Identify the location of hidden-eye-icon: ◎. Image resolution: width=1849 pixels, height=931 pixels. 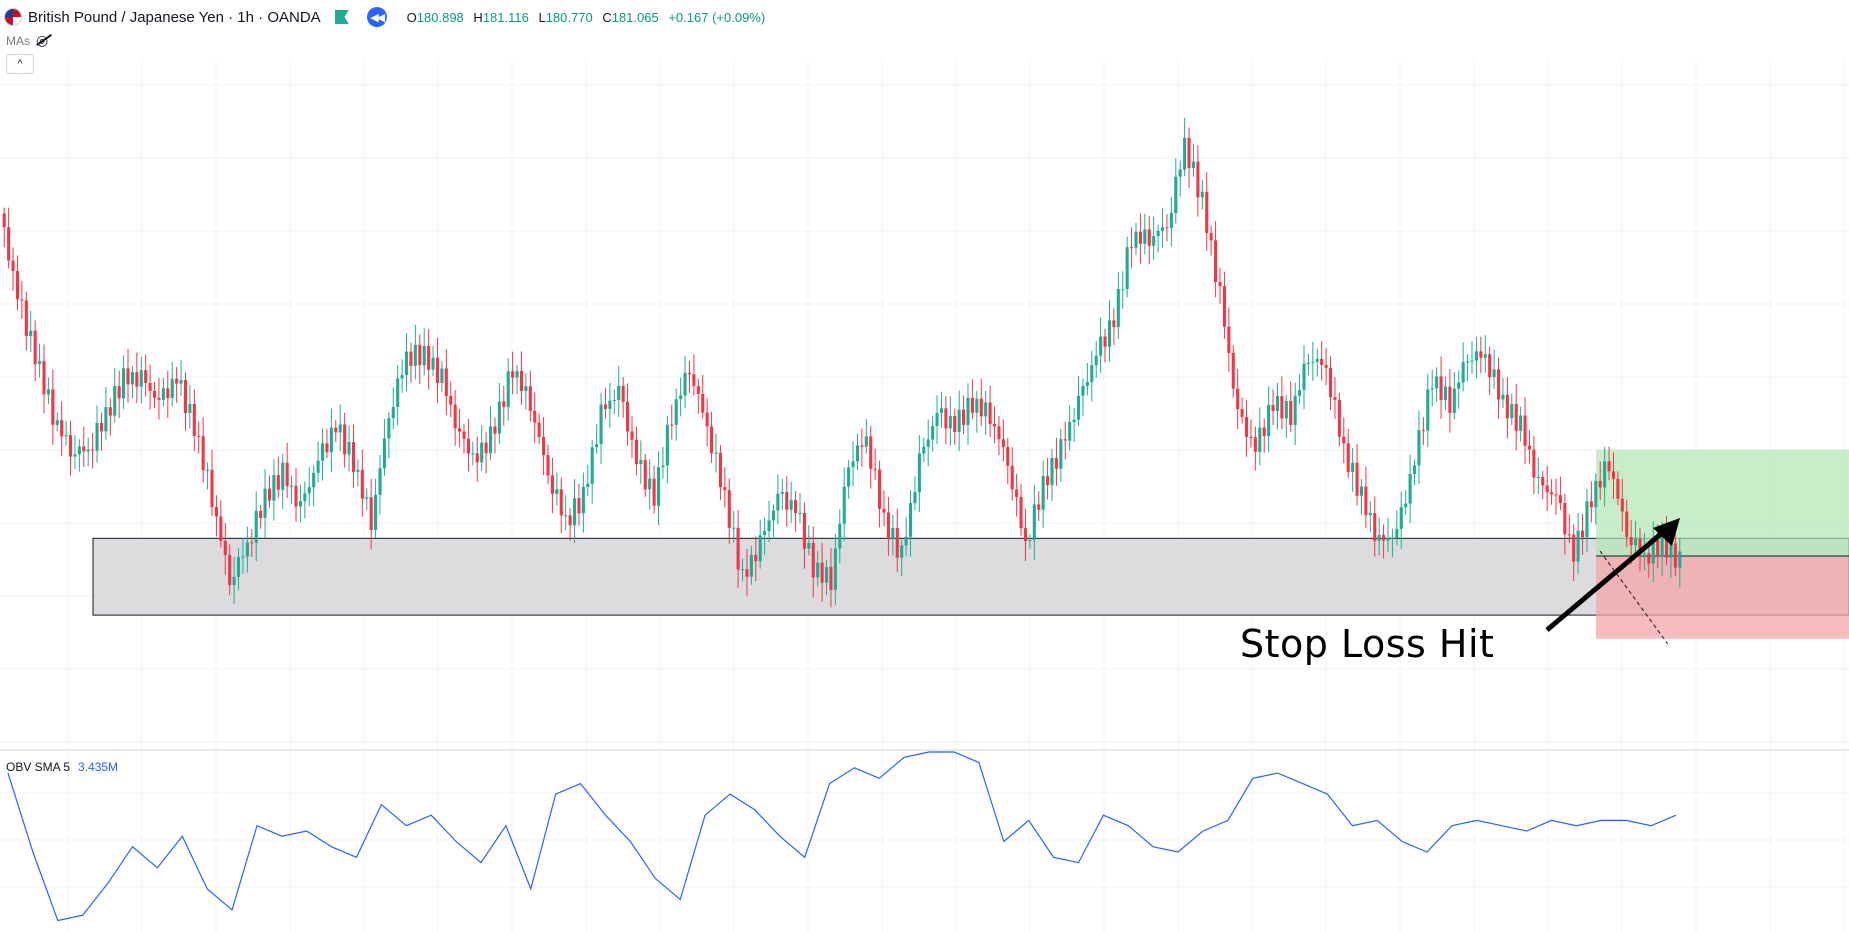
(42, 40).